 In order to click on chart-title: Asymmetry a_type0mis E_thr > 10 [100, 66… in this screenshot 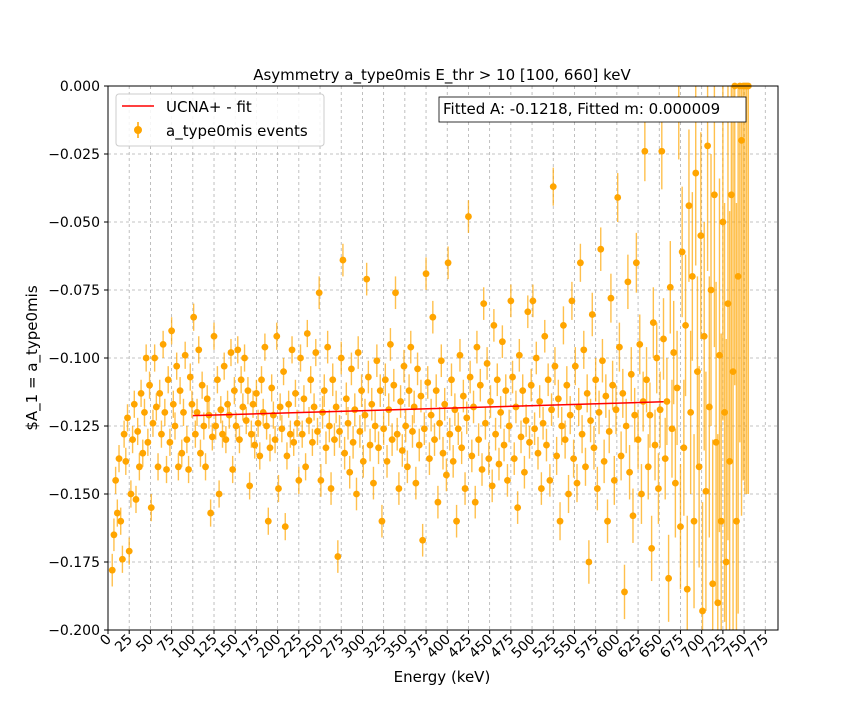, I will do `click(442, 75)`.